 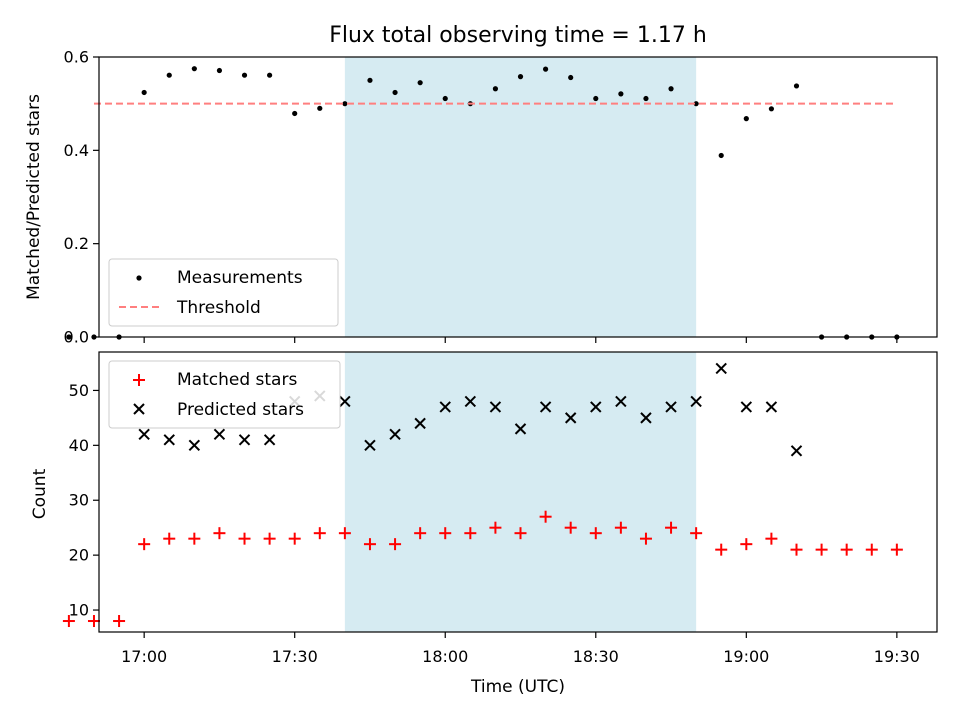 I want to click on count-y-tick-label: 50, so click(x=79, y=390).